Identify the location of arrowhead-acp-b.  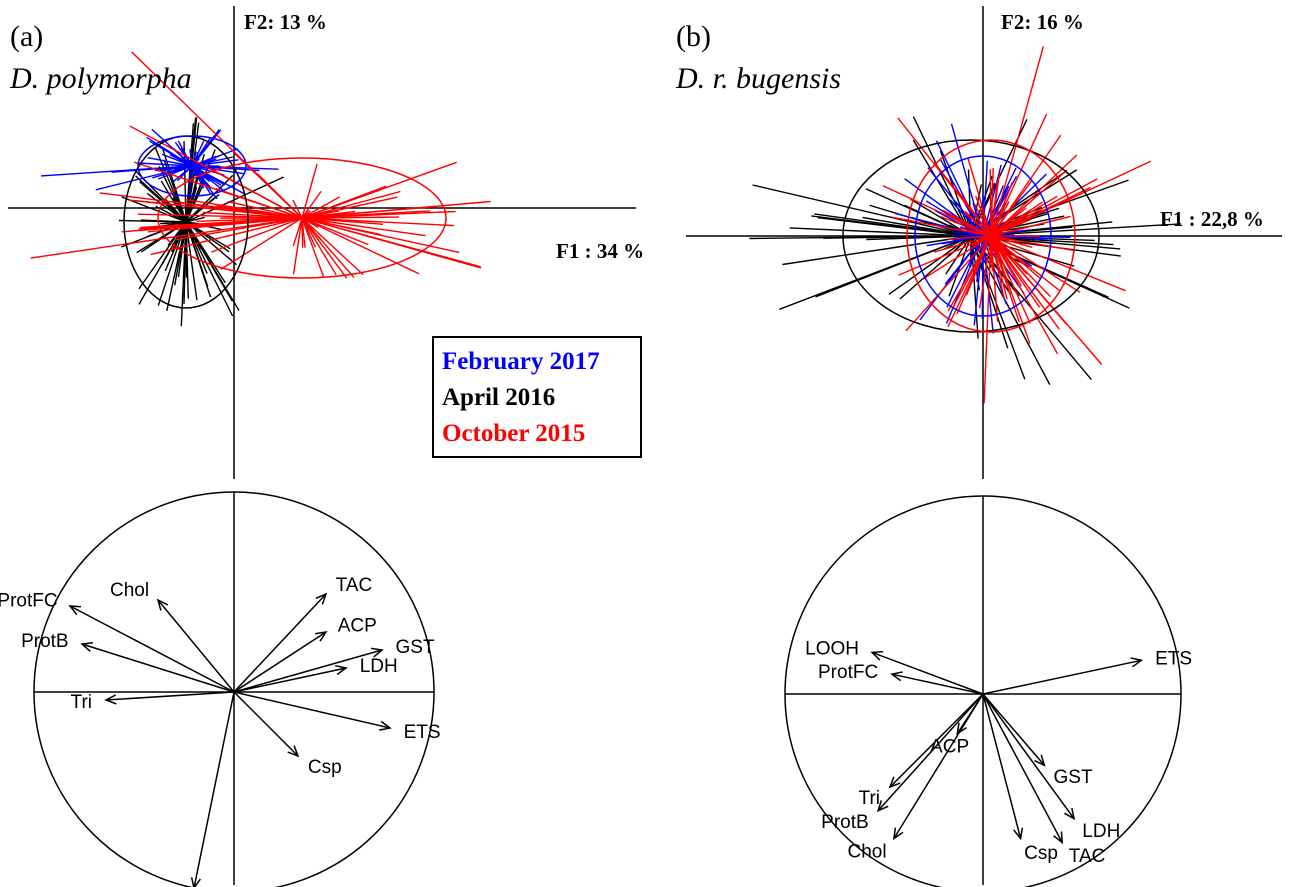
(961, 729).